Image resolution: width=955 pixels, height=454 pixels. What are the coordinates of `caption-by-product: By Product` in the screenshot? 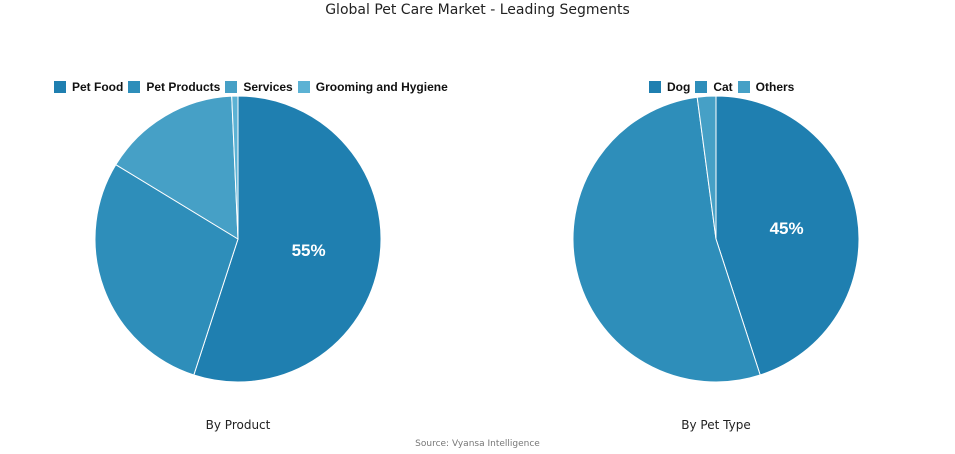 It's located at (238, 425).